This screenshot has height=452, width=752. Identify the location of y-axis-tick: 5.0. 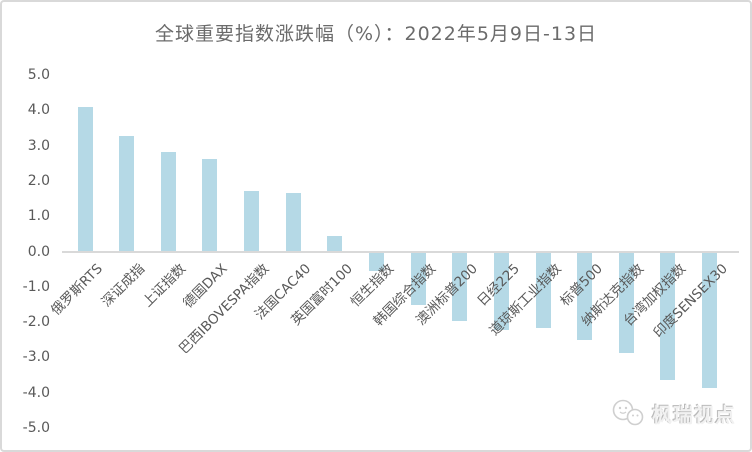
(38, 75).